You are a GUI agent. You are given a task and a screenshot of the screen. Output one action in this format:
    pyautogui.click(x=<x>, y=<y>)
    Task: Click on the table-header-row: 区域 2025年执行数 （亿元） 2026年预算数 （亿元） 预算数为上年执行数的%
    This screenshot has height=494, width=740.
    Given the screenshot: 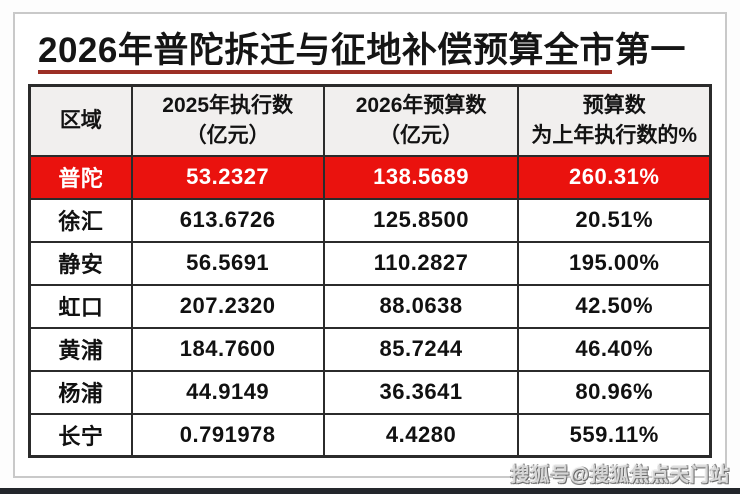 What is the action you would take?
    pyautogui.click(x=370, y=120)
    